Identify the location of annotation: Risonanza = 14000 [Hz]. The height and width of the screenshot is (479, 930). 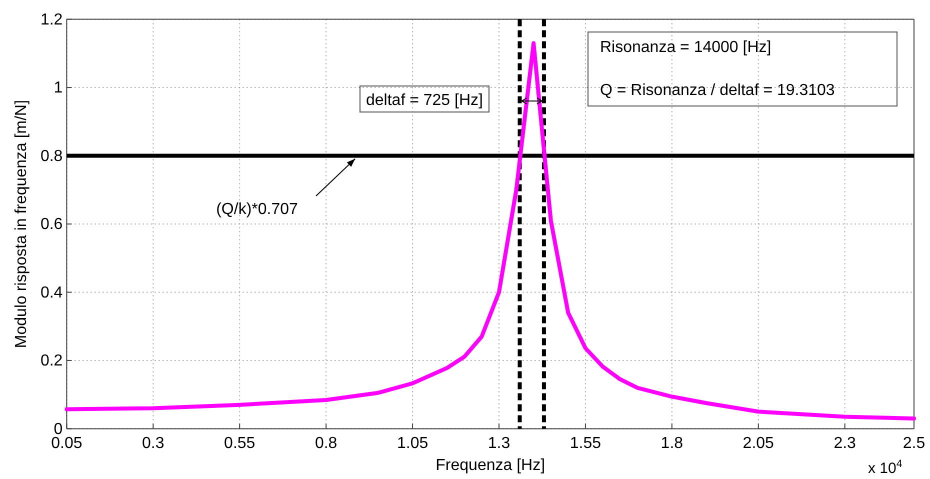
(686, 47).